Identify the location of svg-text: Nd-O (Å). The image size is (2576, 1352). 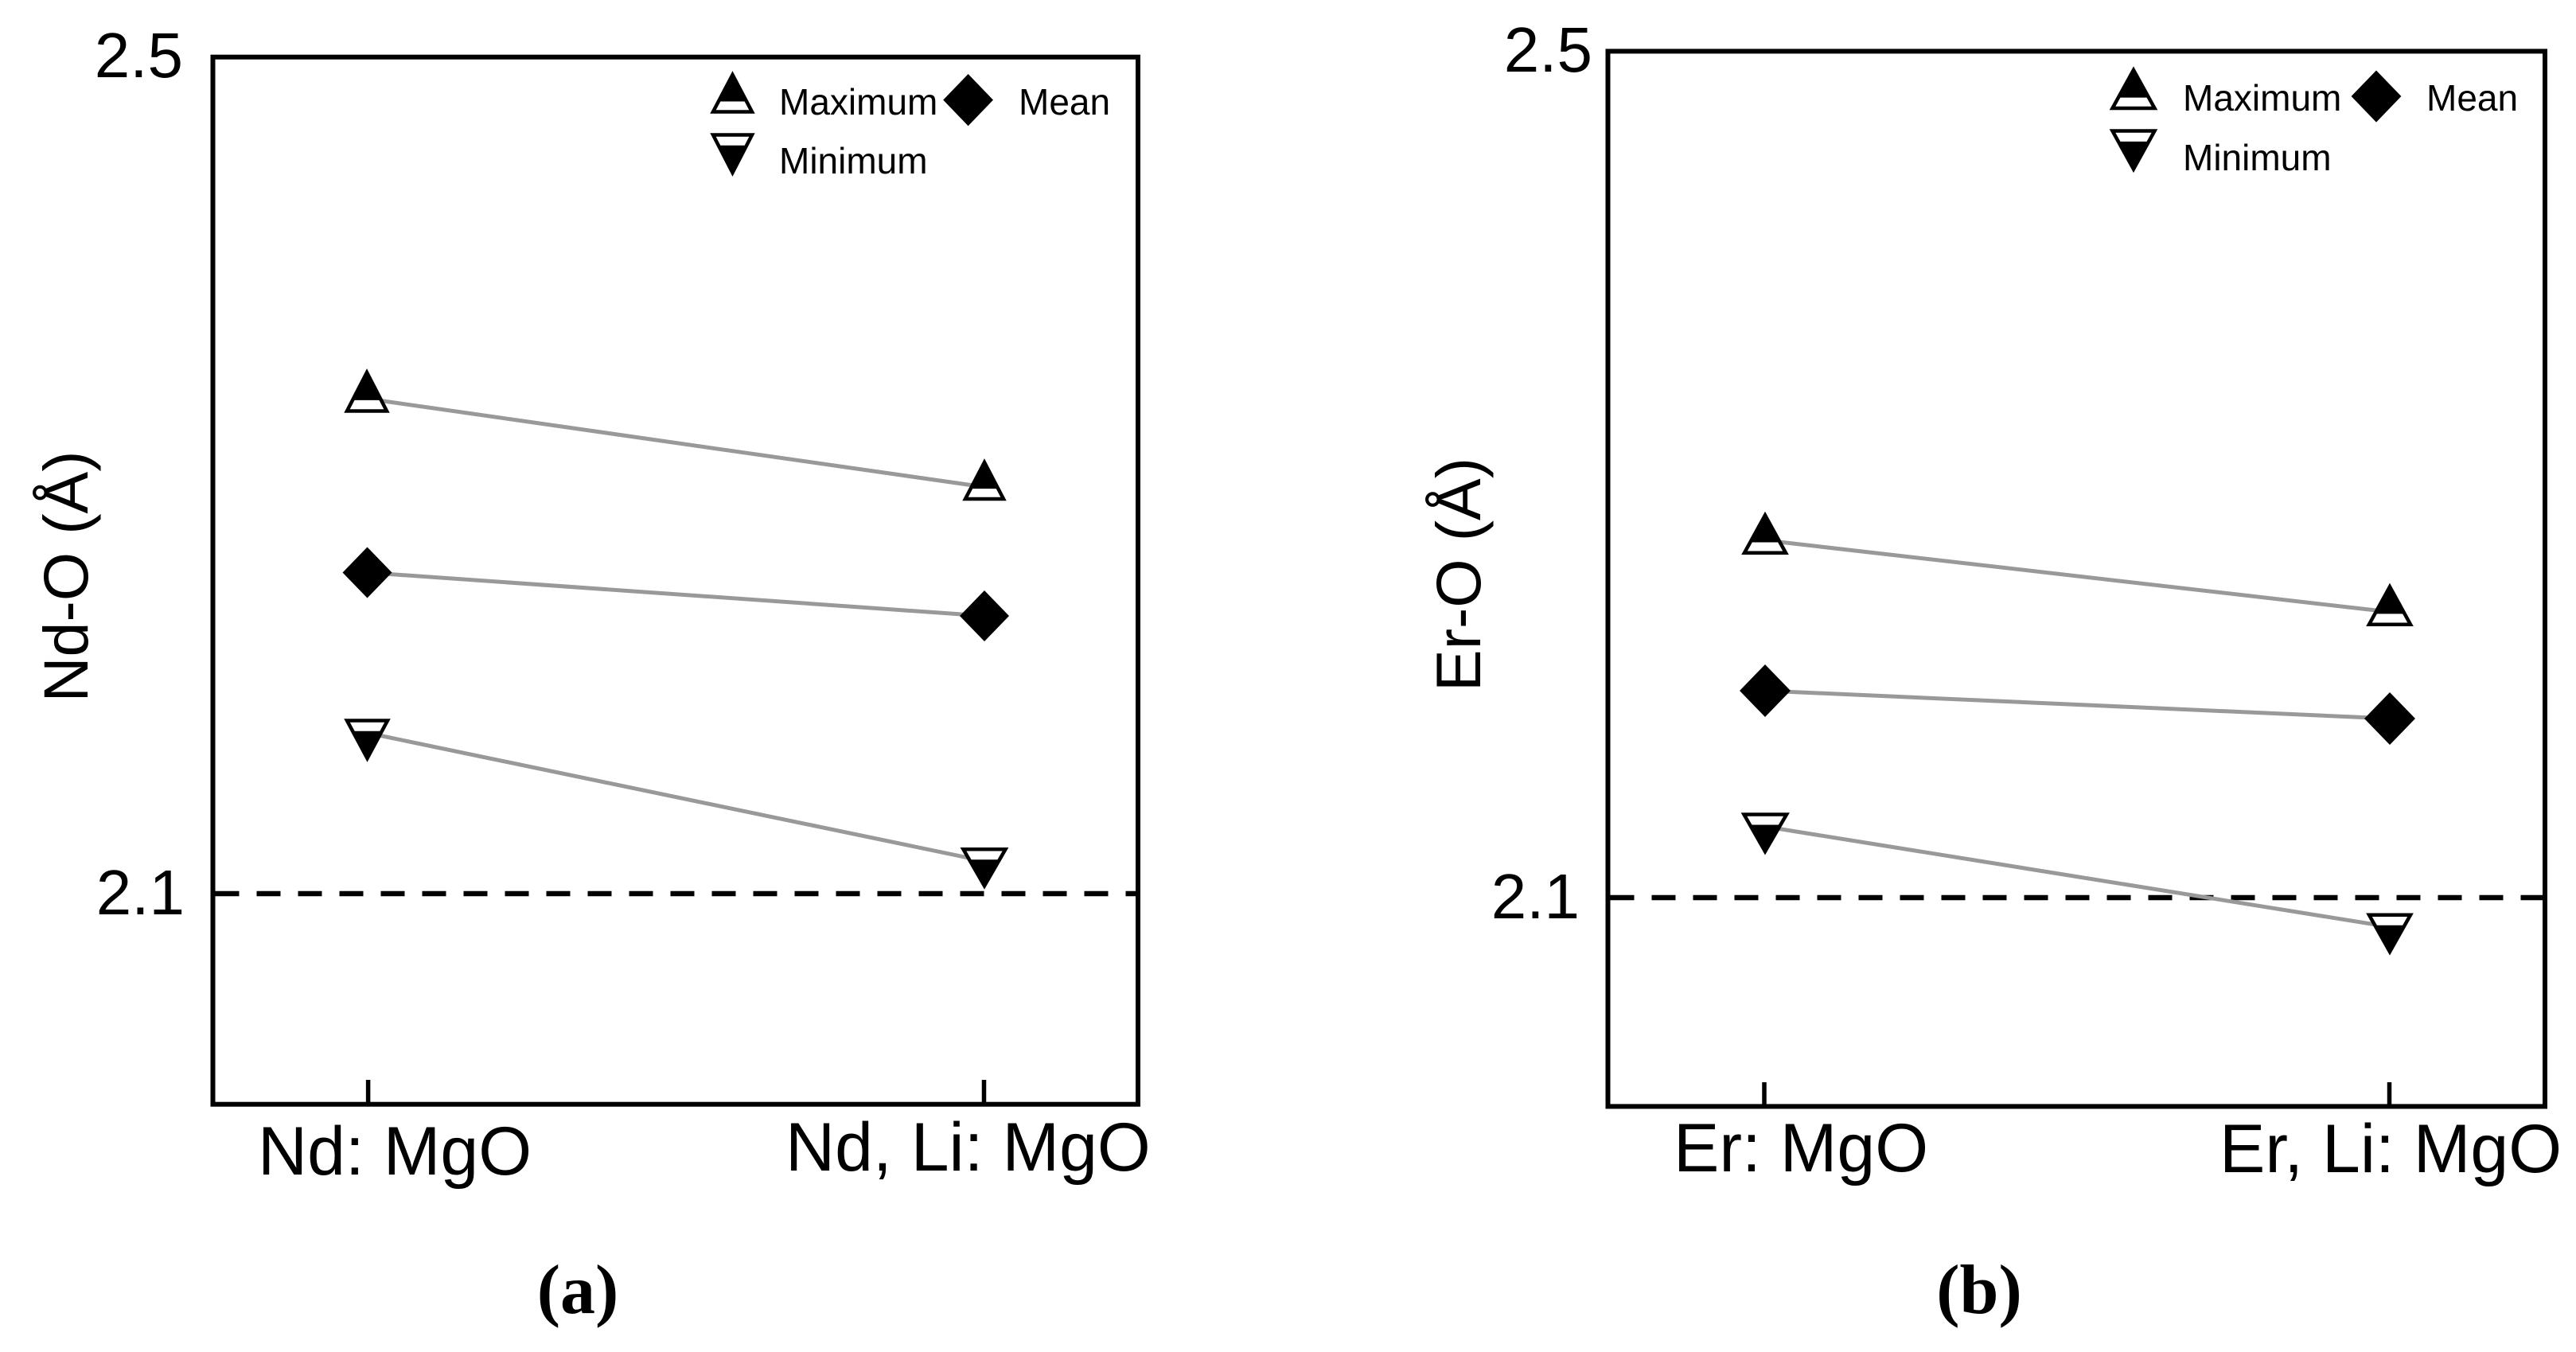
(65, 577).